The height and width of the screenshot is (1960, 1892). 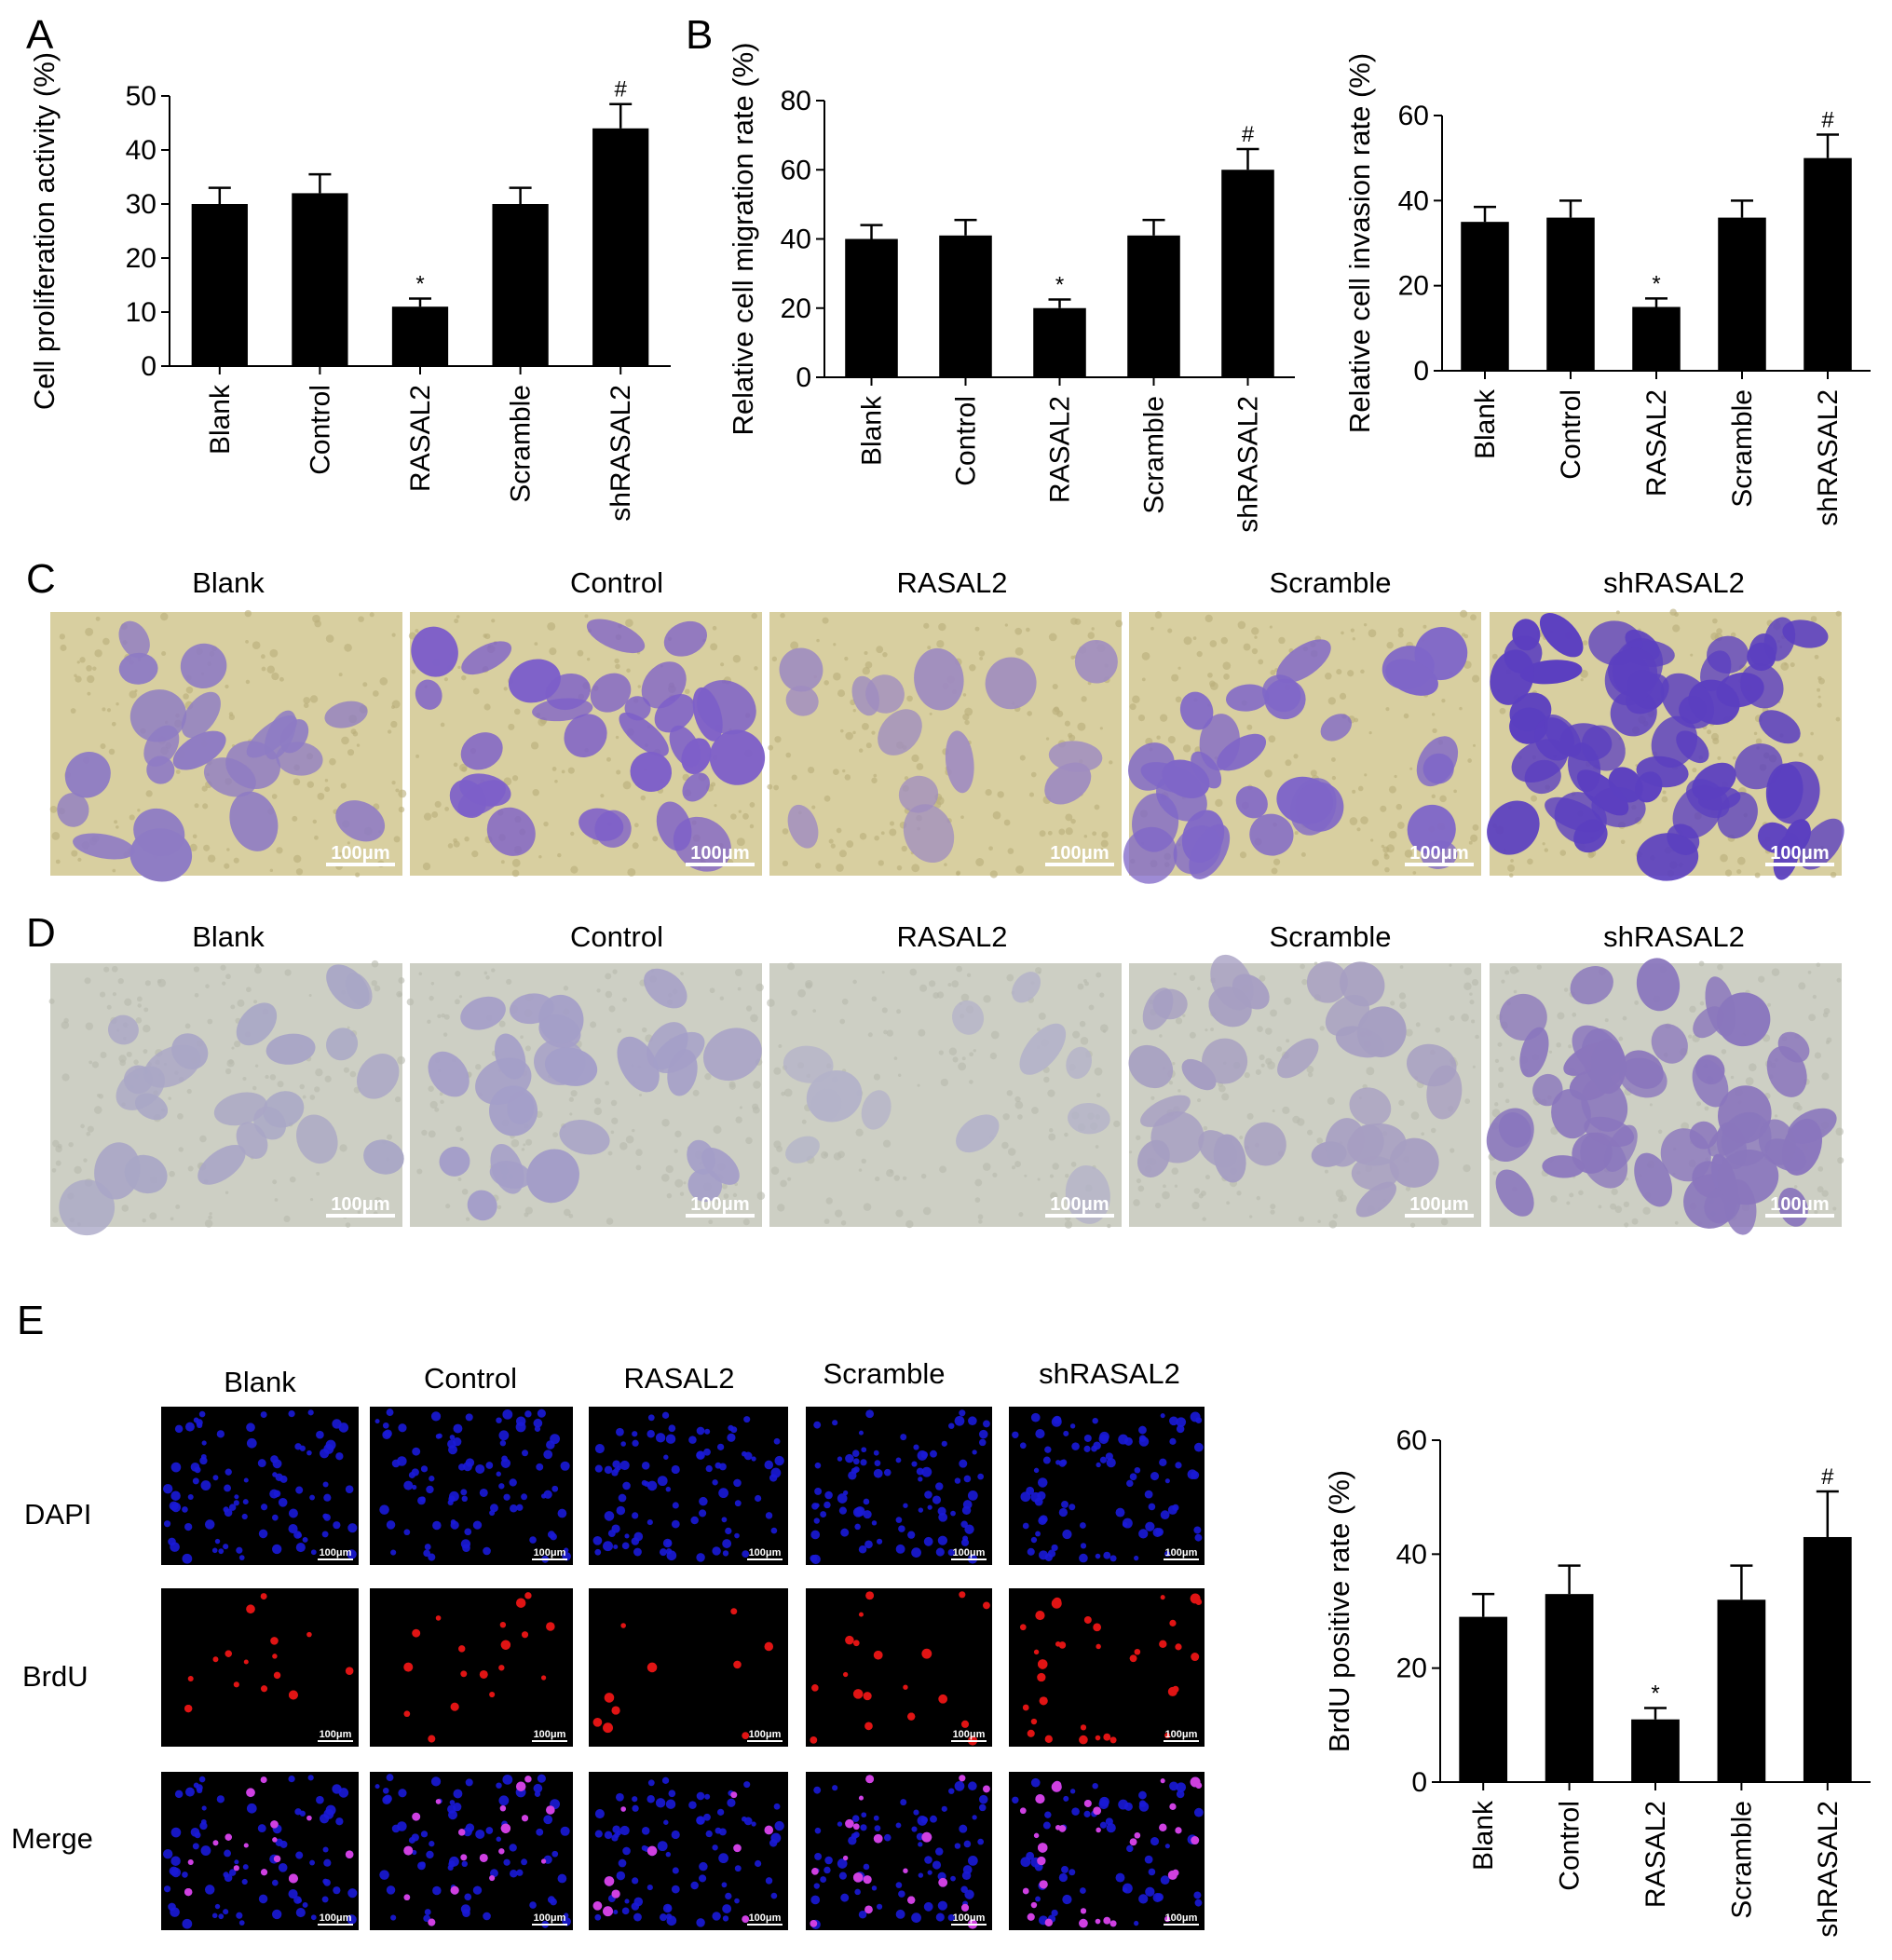 What do you see at coordinates (1421, 371) in the screenshot?
I see `y-tick-label: 0` at bounding box center [1421, 371].